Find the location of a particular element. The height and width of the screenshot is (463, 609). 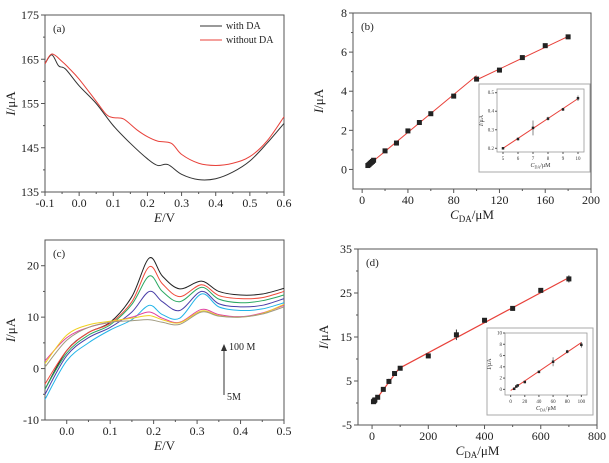

x-tick-label: 7 is located at coordinates (533, 159).